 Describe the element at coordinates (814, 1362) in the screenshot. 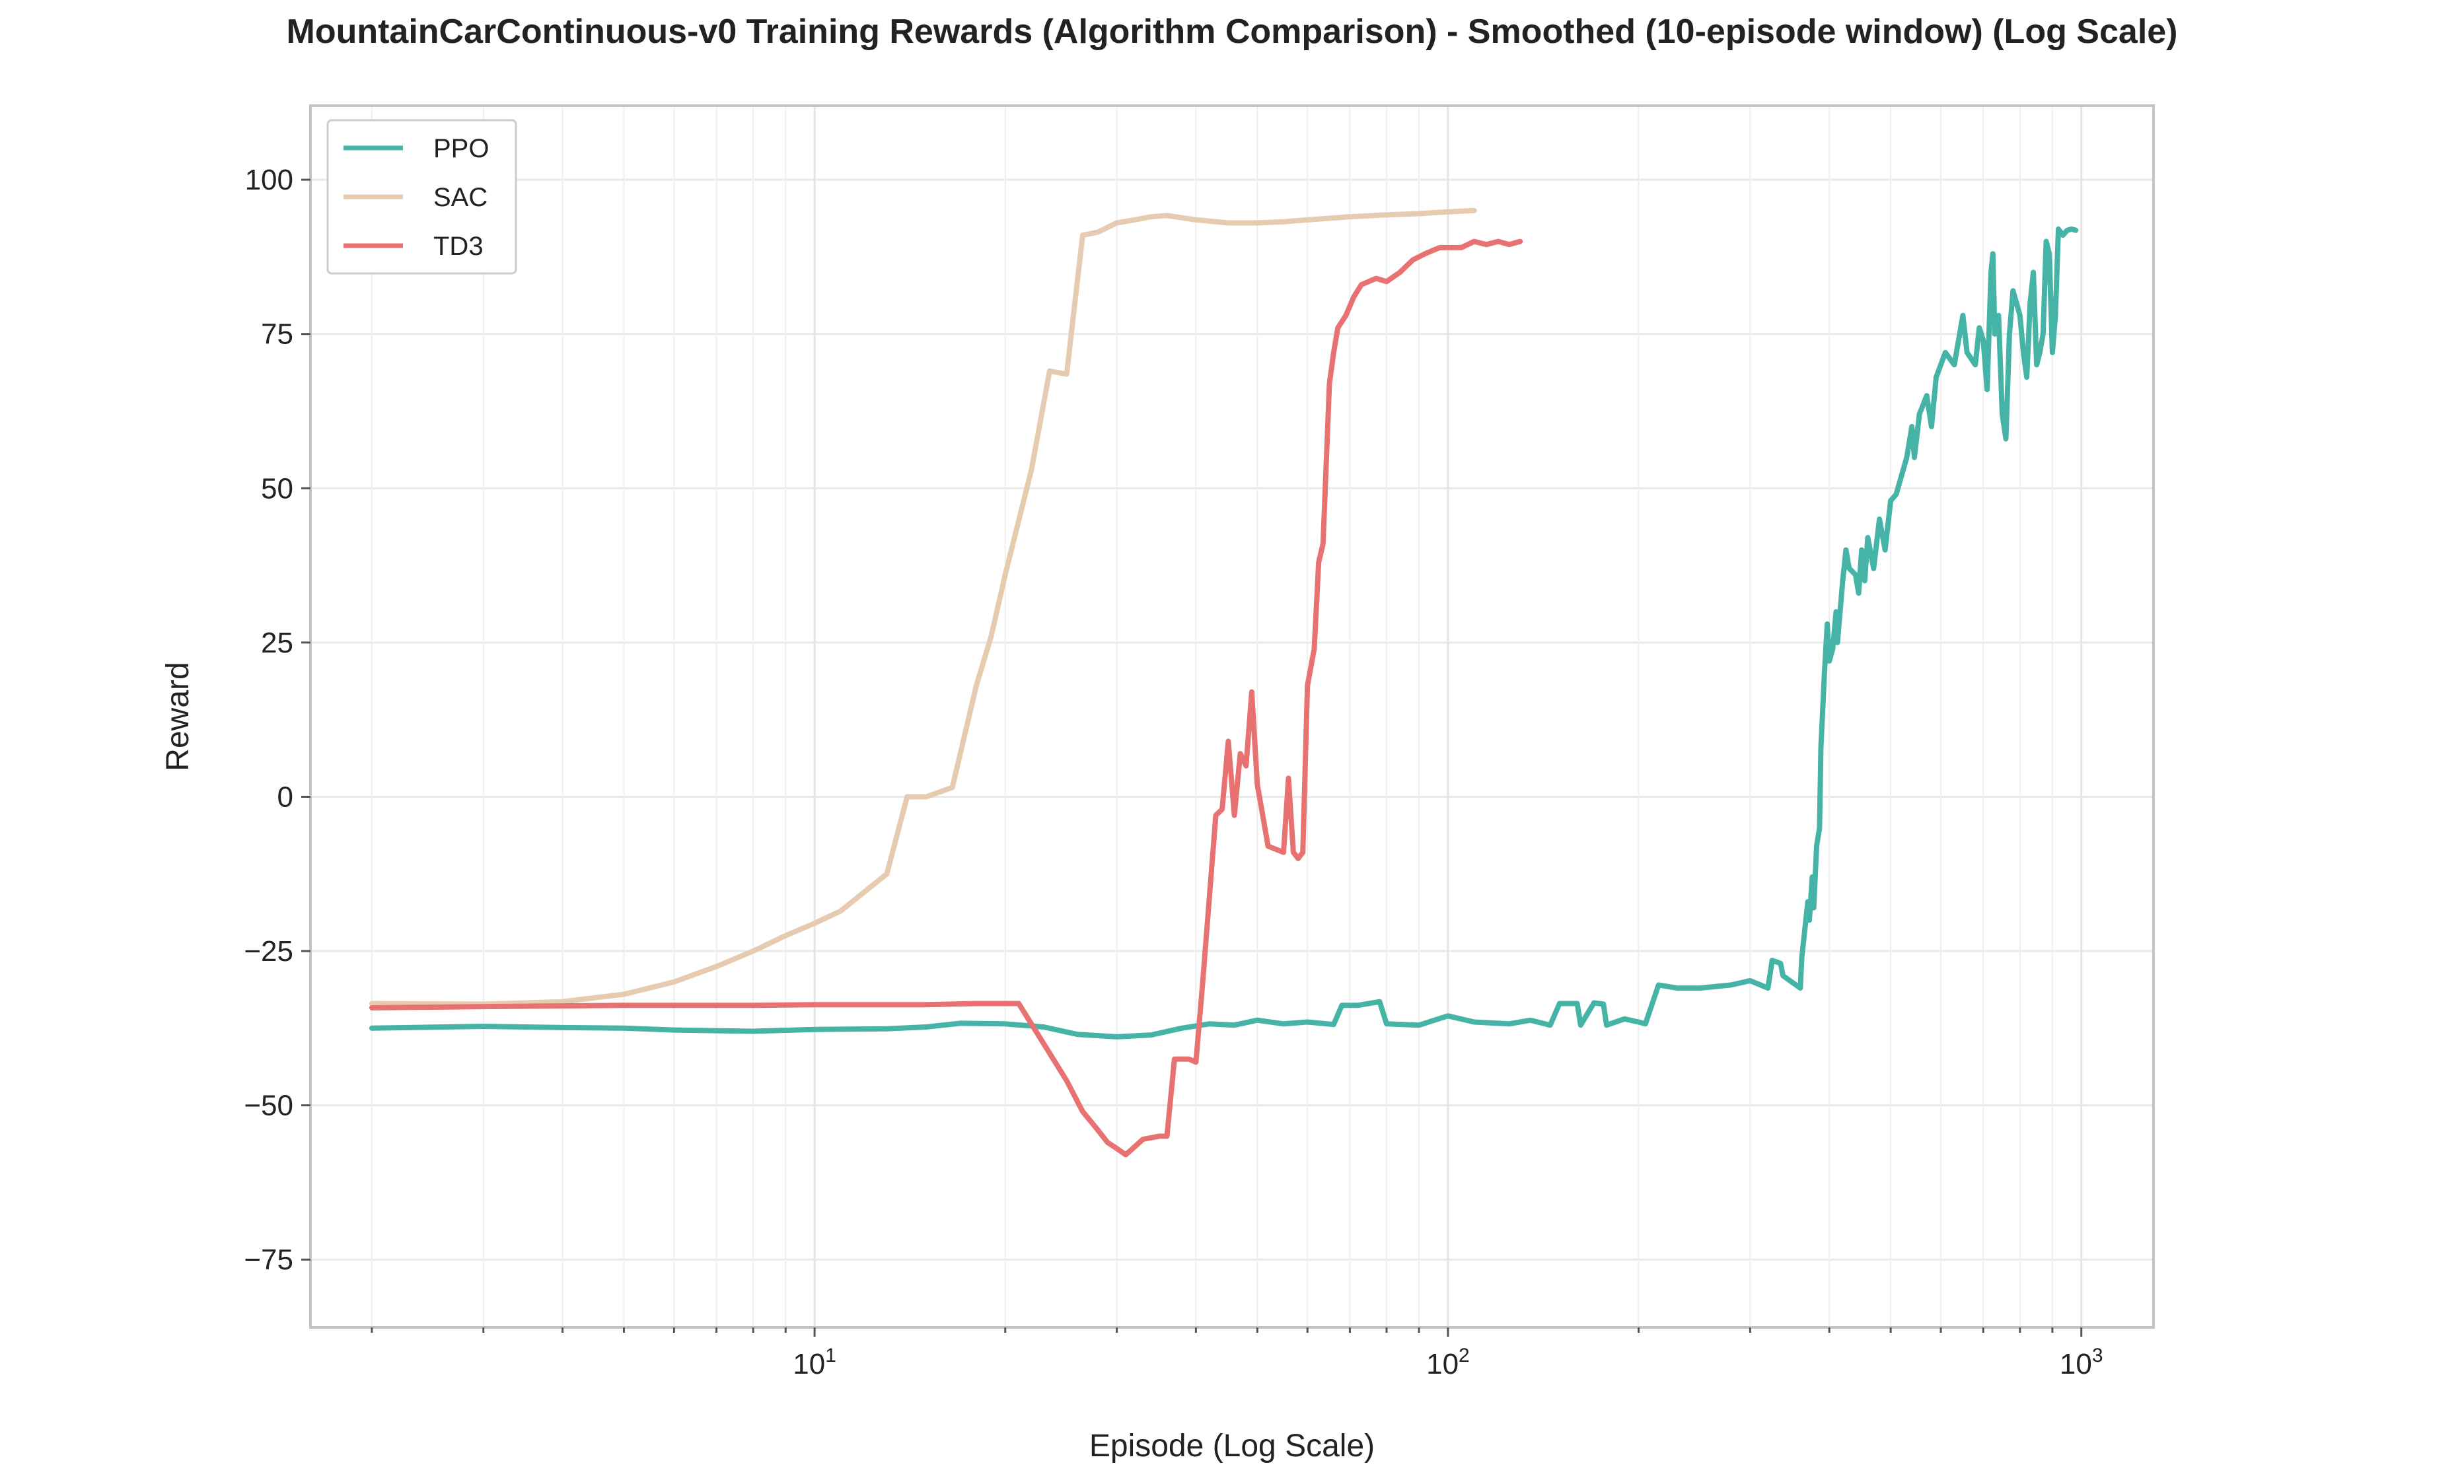

I see `x-tick-label: 10¹` at that location.